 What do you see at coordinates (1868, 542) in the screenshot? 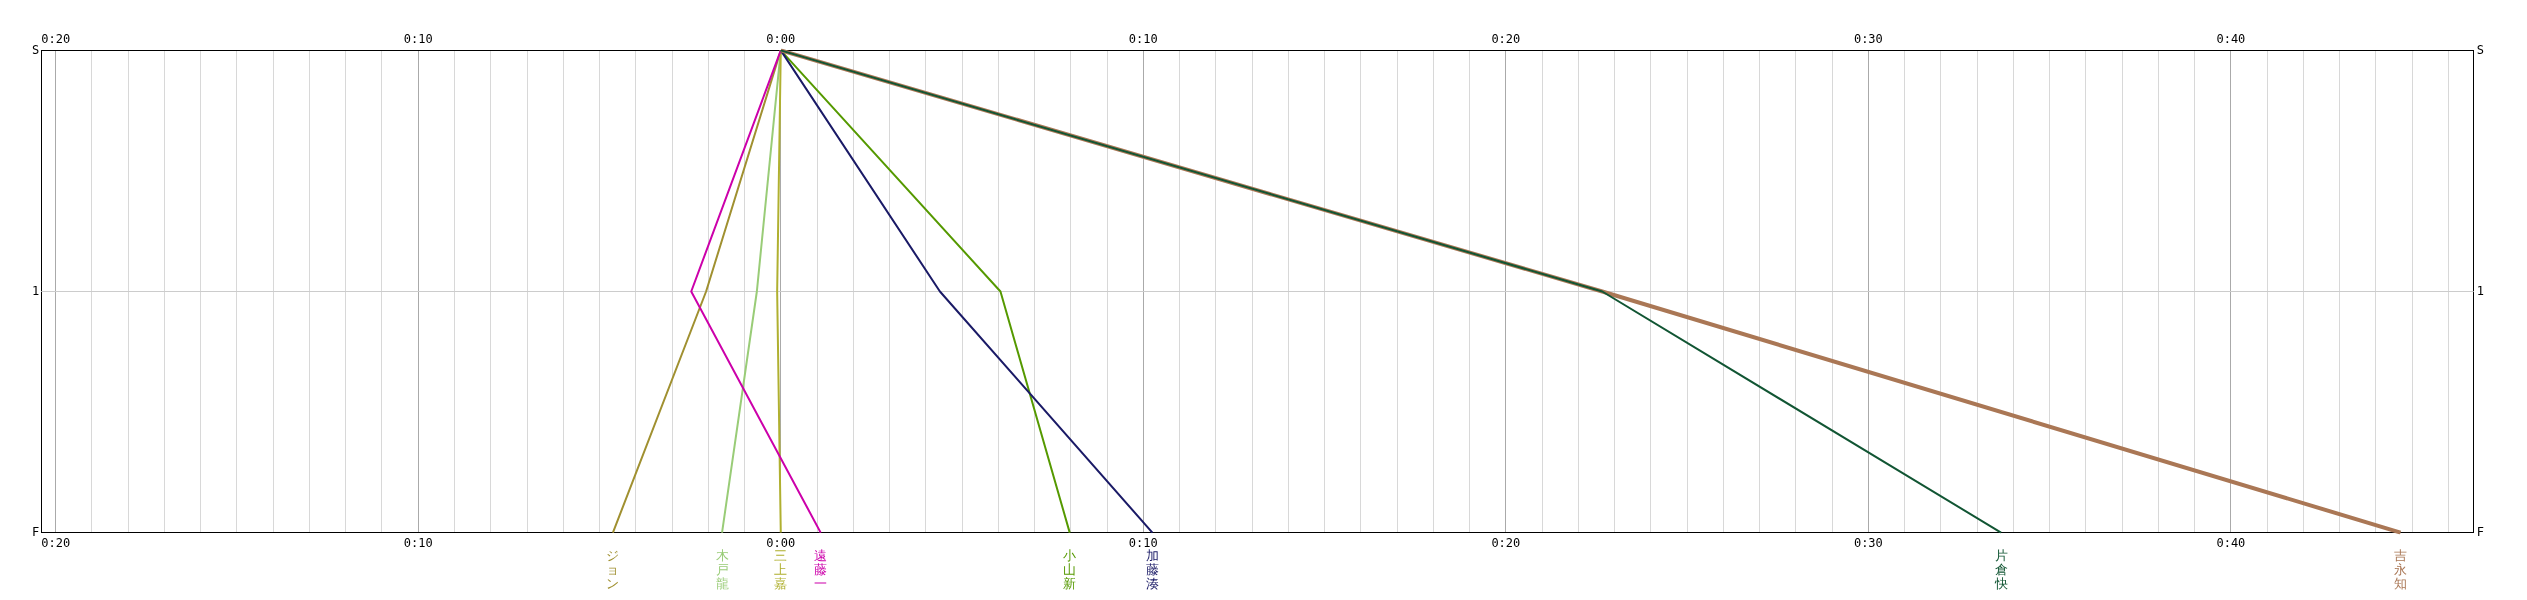
I see `x-tick-label: 0:30` at bounding box center [1868, 542].